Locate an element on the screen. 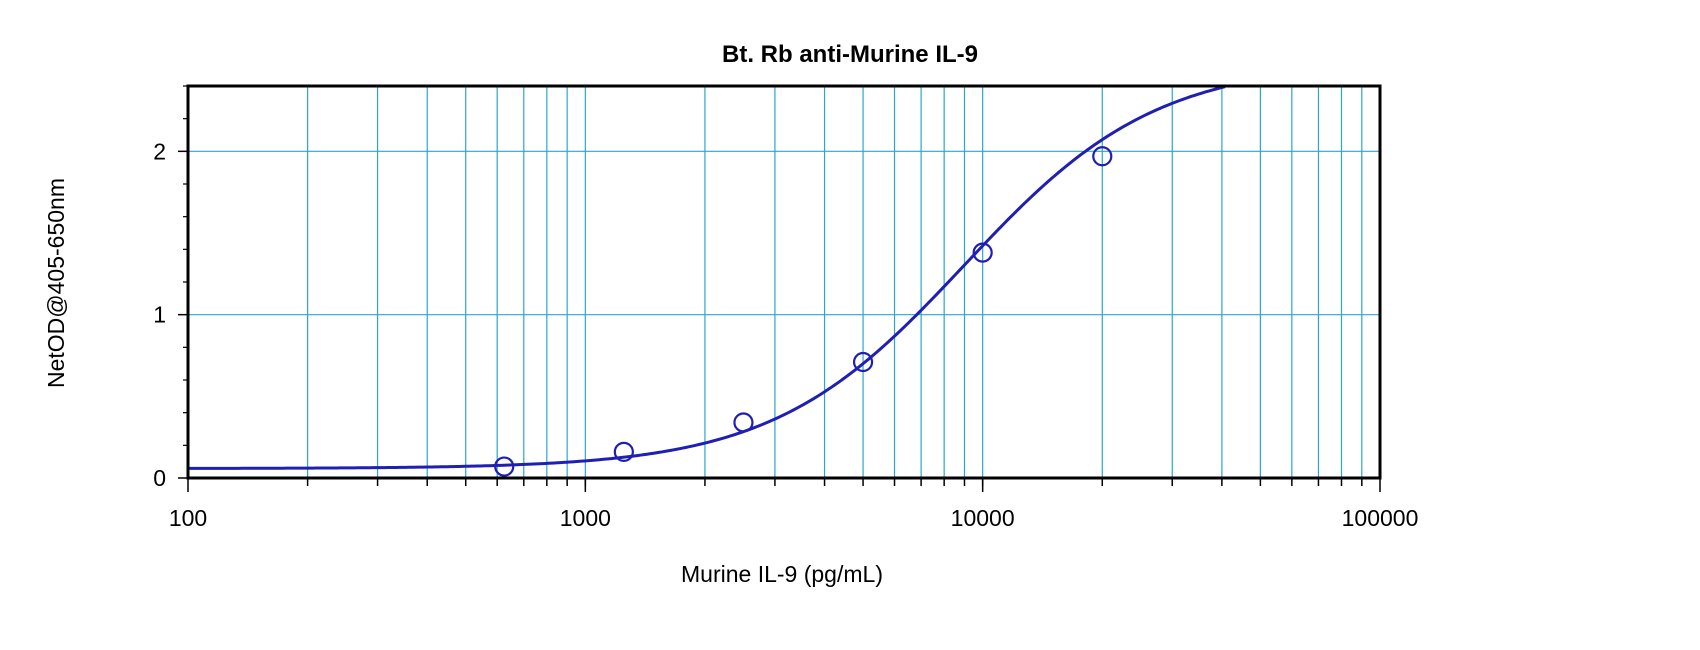 This screenshot has height=650, width=1700. x-tick-label: 1000 is located at coordinates (585, 518).